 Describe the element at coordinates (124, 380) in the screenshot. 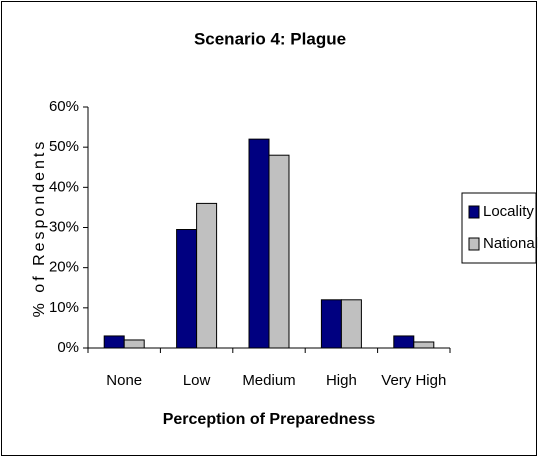

I see `x-tick-label: None` at that location.